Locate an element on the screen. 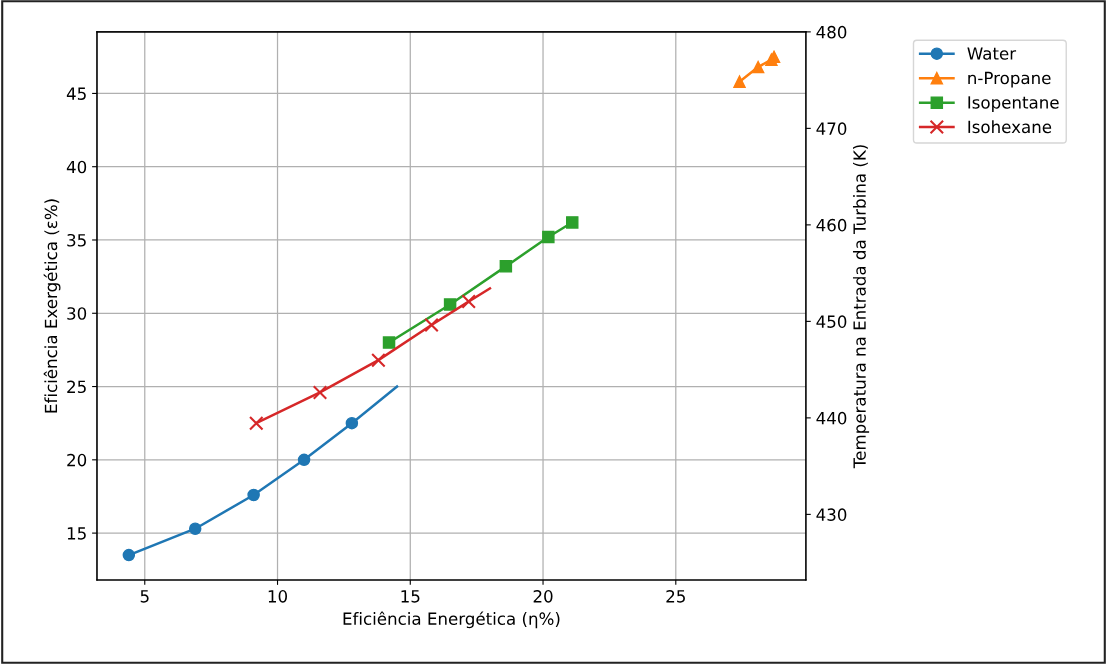  y-tick-label: 20 is located at coordinates (77, 460).